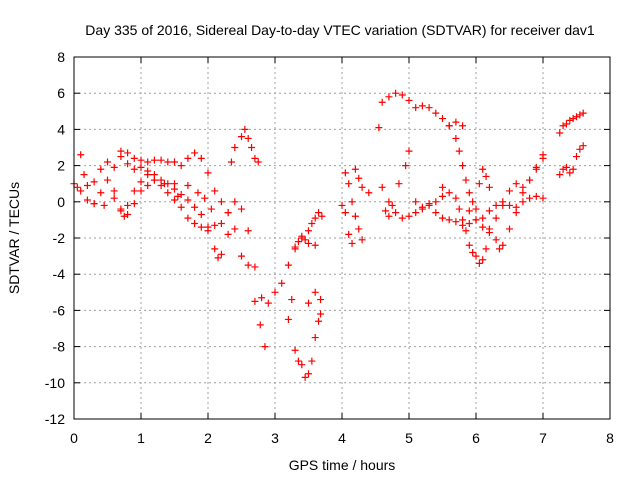 Image resolution: width=640 pixels, height=485 pixels. What do you see at coordinates (74, 438) in the screenshot?
I see `x-tick-label: 0` at bounding box center [74, 438].